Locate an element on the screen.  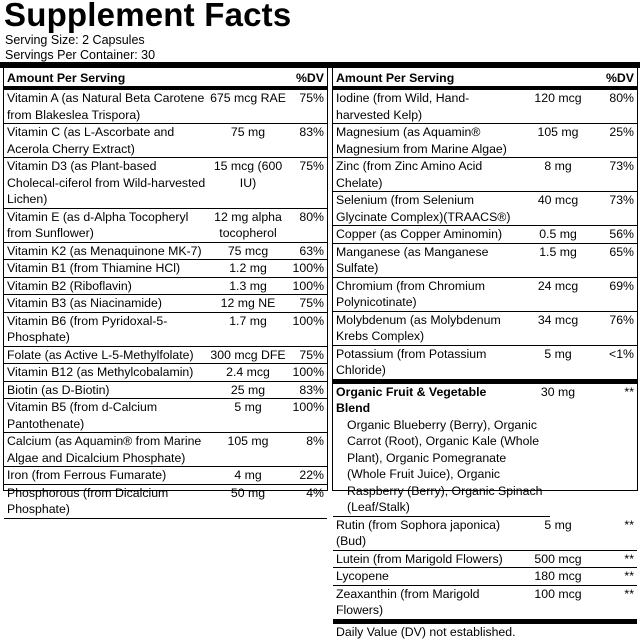
nutrient-name: Copper (as Copper Aminomin) is located at coordinates (427, 234).